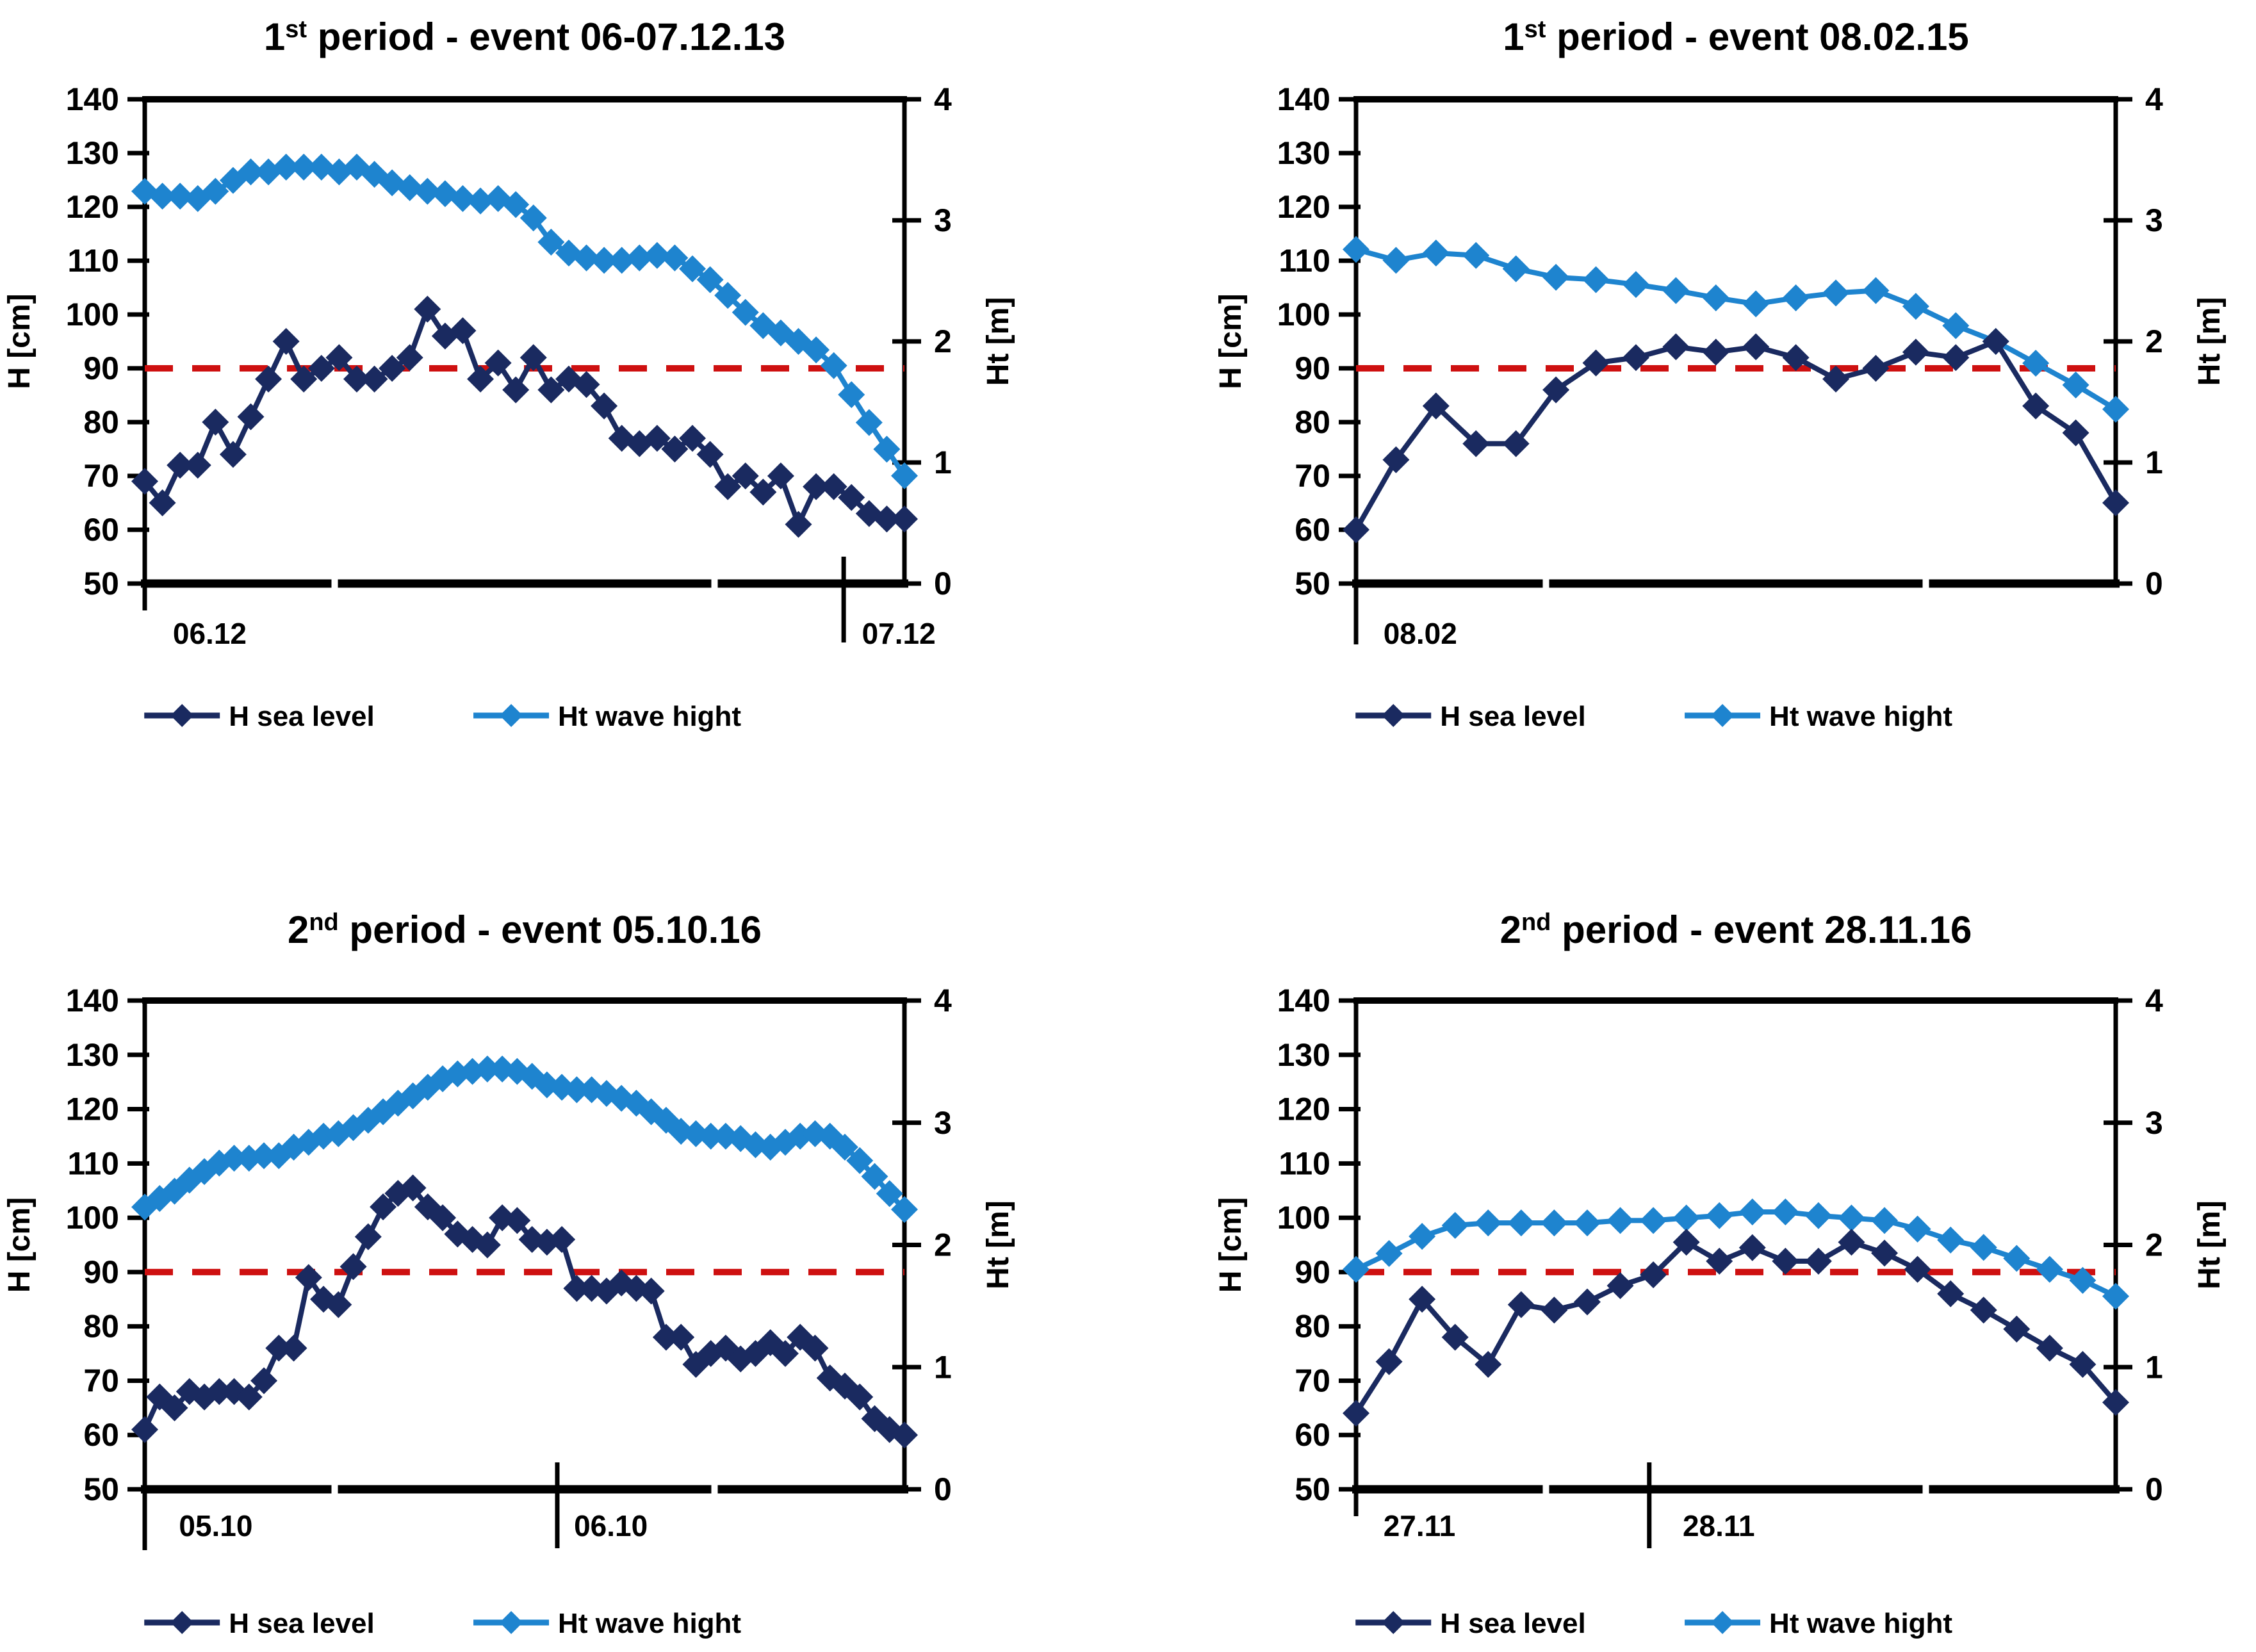 The image size is (2256, 1652). I want to click on chart-title: 1st period - event 08.02.15, so click(1736, 36).